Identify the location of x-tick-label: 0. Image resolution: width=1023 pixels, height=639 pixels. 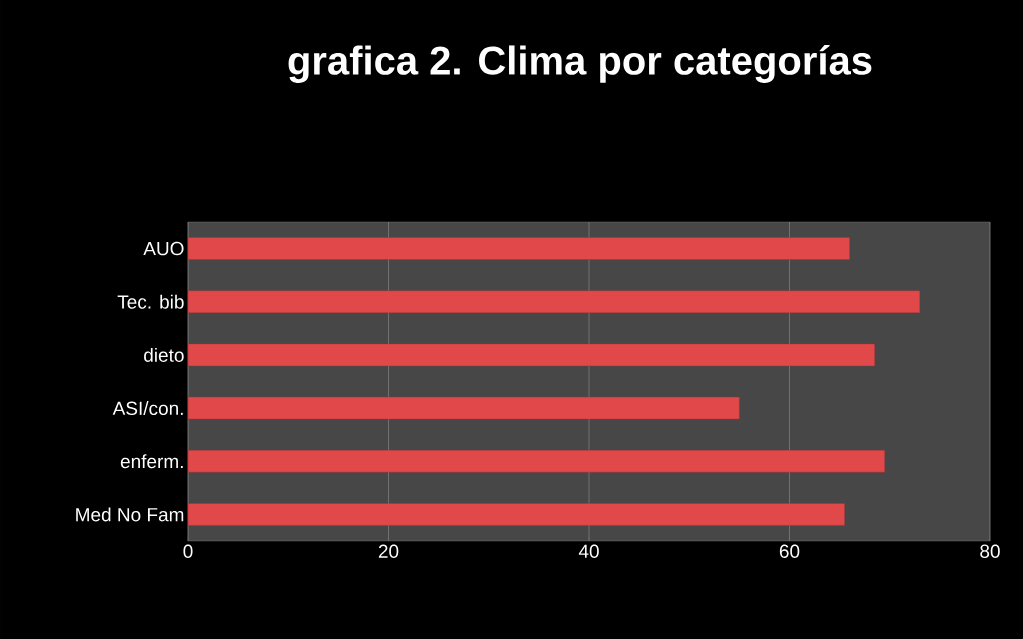
(188, 551).